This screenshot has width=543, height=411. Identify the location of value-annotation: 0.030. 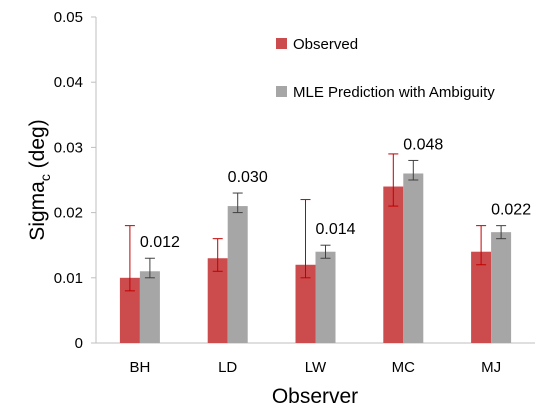
(248, 177).